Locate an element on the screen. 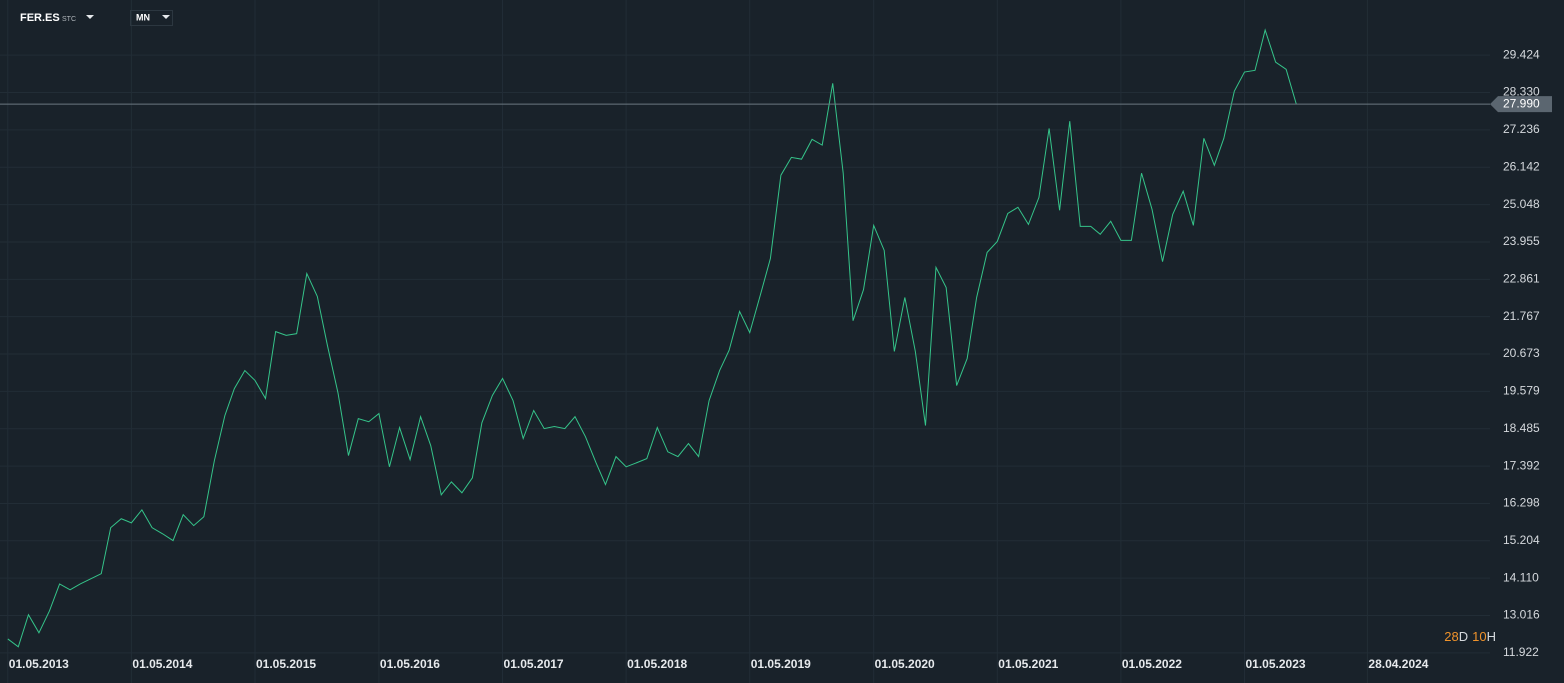 The height and width of the screenshot is (683, 1564). interval-dropdown is located at coordinates (166, 17).